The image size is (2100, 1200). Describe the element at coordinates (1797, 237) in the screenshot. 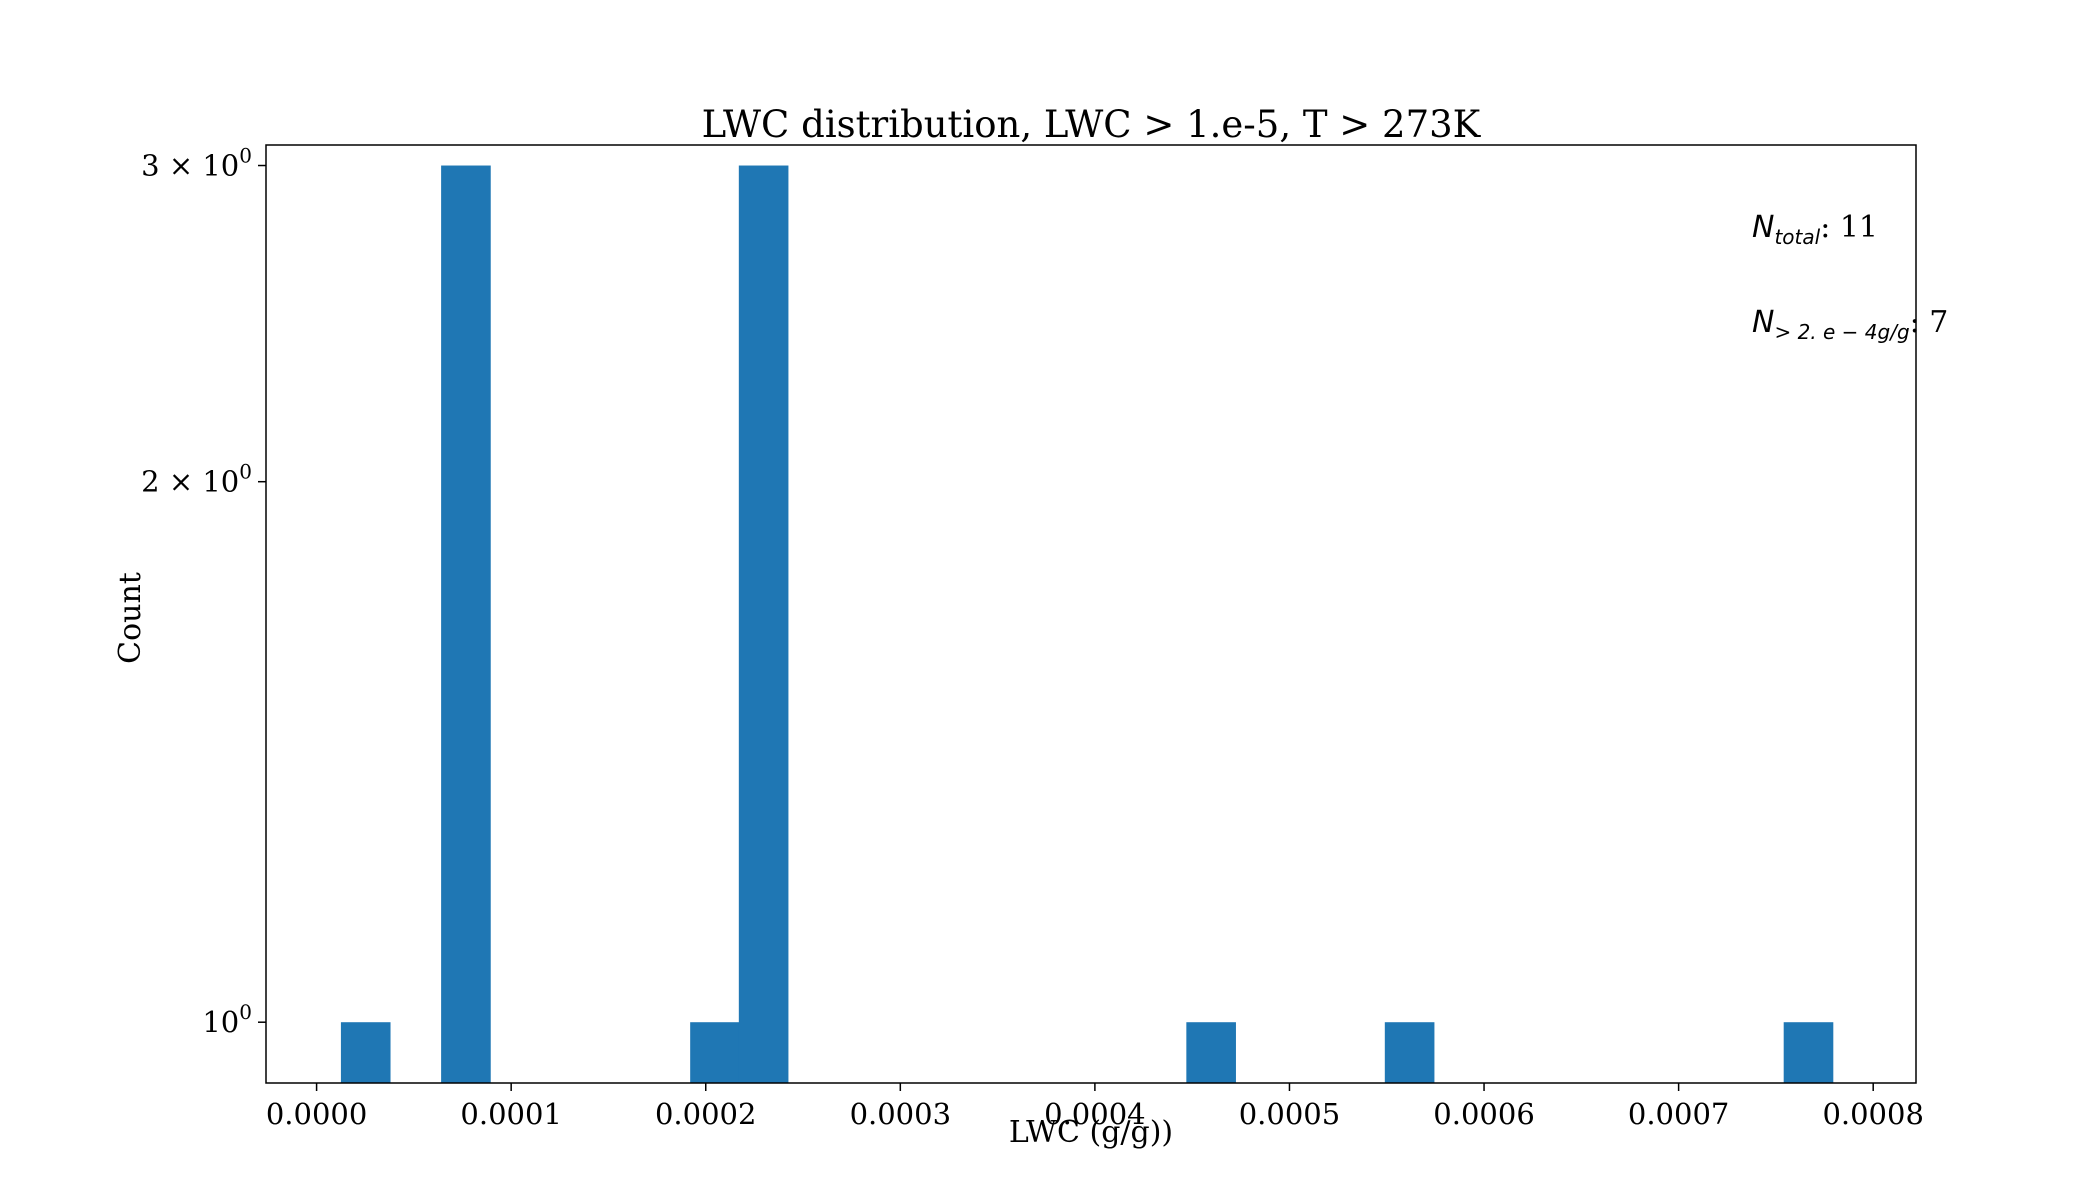

I see `annotation-n-total-subscript: total` at that location.